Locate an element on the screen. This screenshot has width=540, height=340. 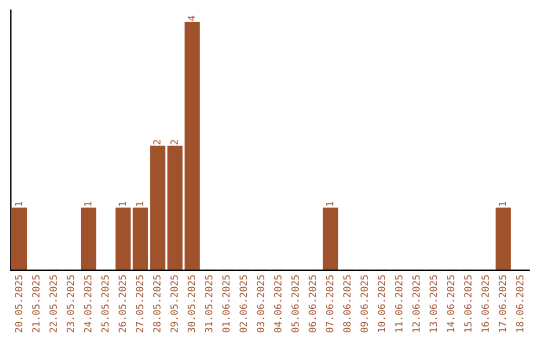
x-tick-label: 16.06.2025 is located at coordinates (485, 303).